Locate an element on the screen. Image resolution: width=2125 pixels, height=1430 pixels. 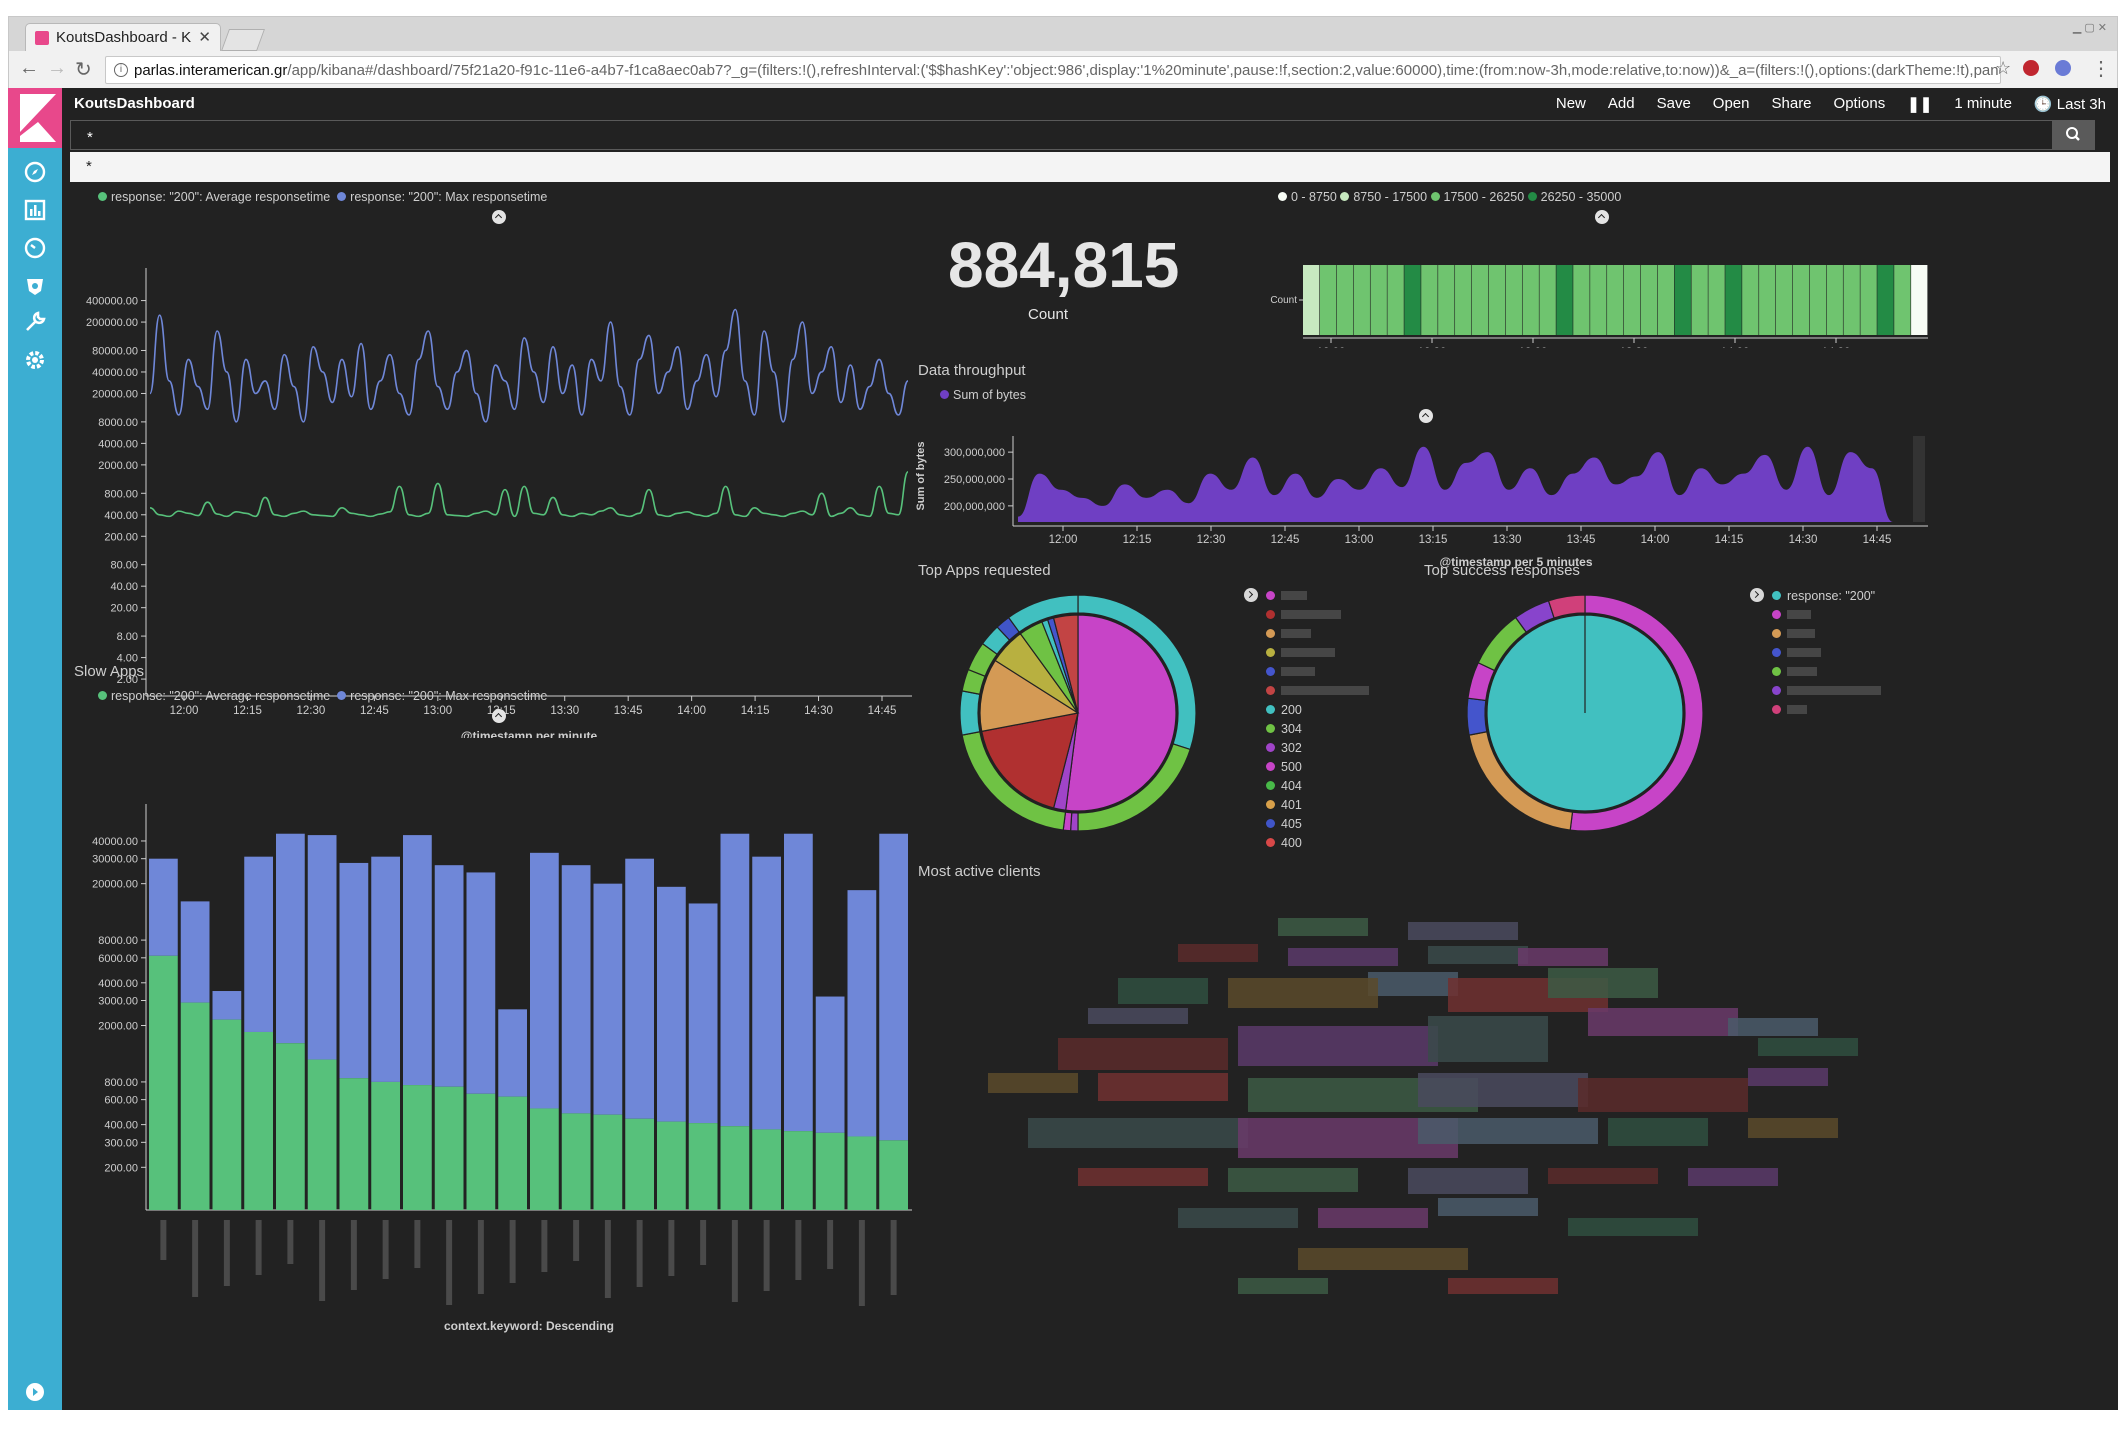
menu-new: New is located at coordinates (1570, 103).